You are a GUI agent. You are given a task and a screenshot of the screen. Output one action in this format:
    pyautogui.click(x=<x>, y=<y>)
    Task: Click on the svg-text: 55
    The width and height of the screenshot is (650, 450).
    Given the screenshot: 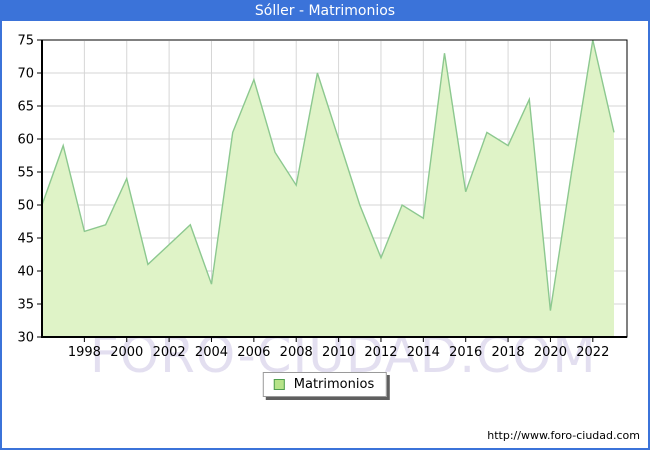 What is the action you would take?
    pyautogui.click(x=25, y=173)
    